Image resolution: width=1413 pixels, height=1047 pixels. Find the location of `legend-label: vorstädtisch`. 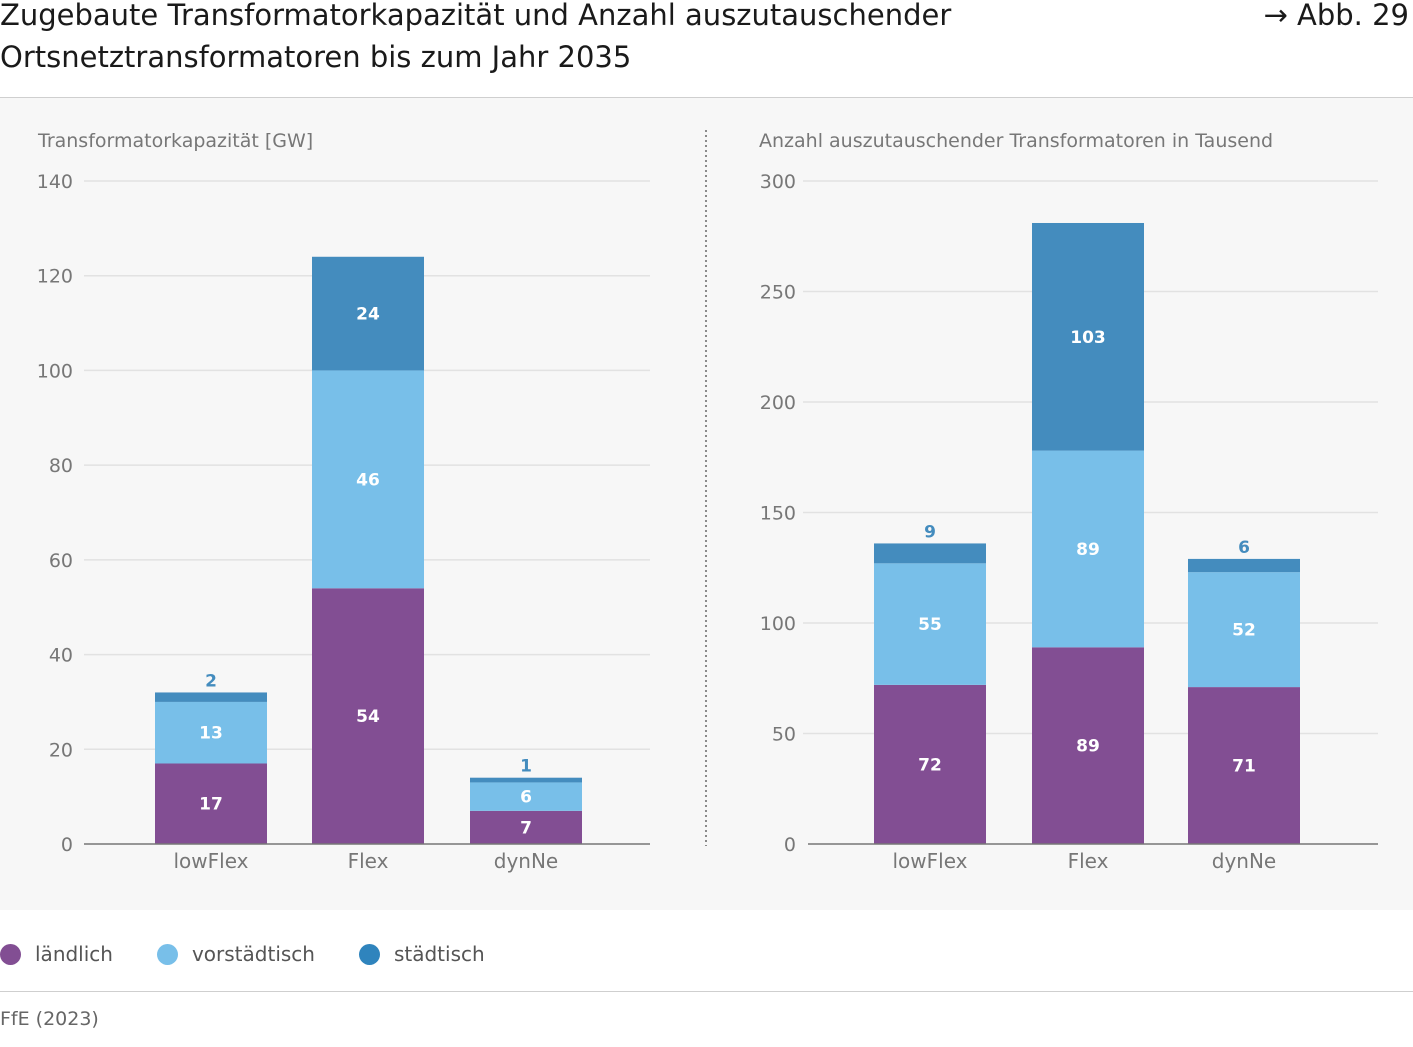

legend-label: vorstädtisch is located at coordinates (253, 954).